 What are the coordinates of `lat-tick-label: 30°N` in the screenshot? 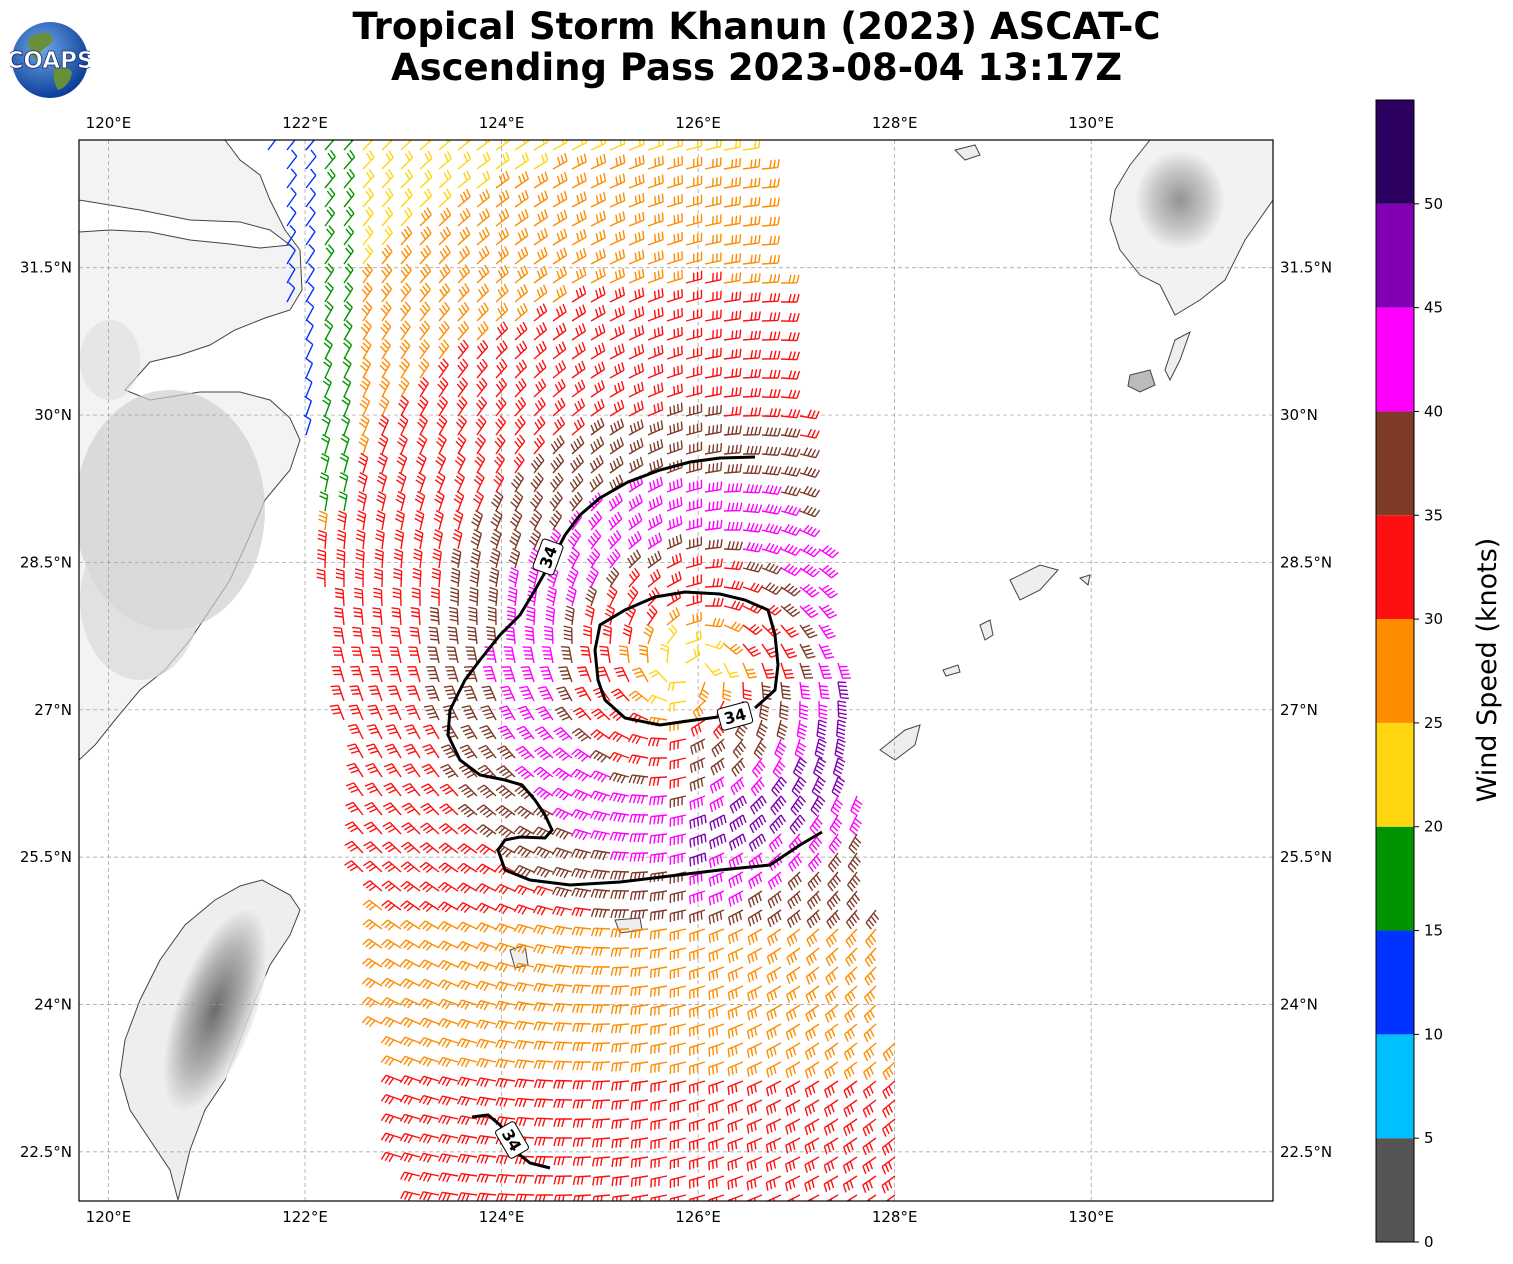 It's located at (1299, 415).